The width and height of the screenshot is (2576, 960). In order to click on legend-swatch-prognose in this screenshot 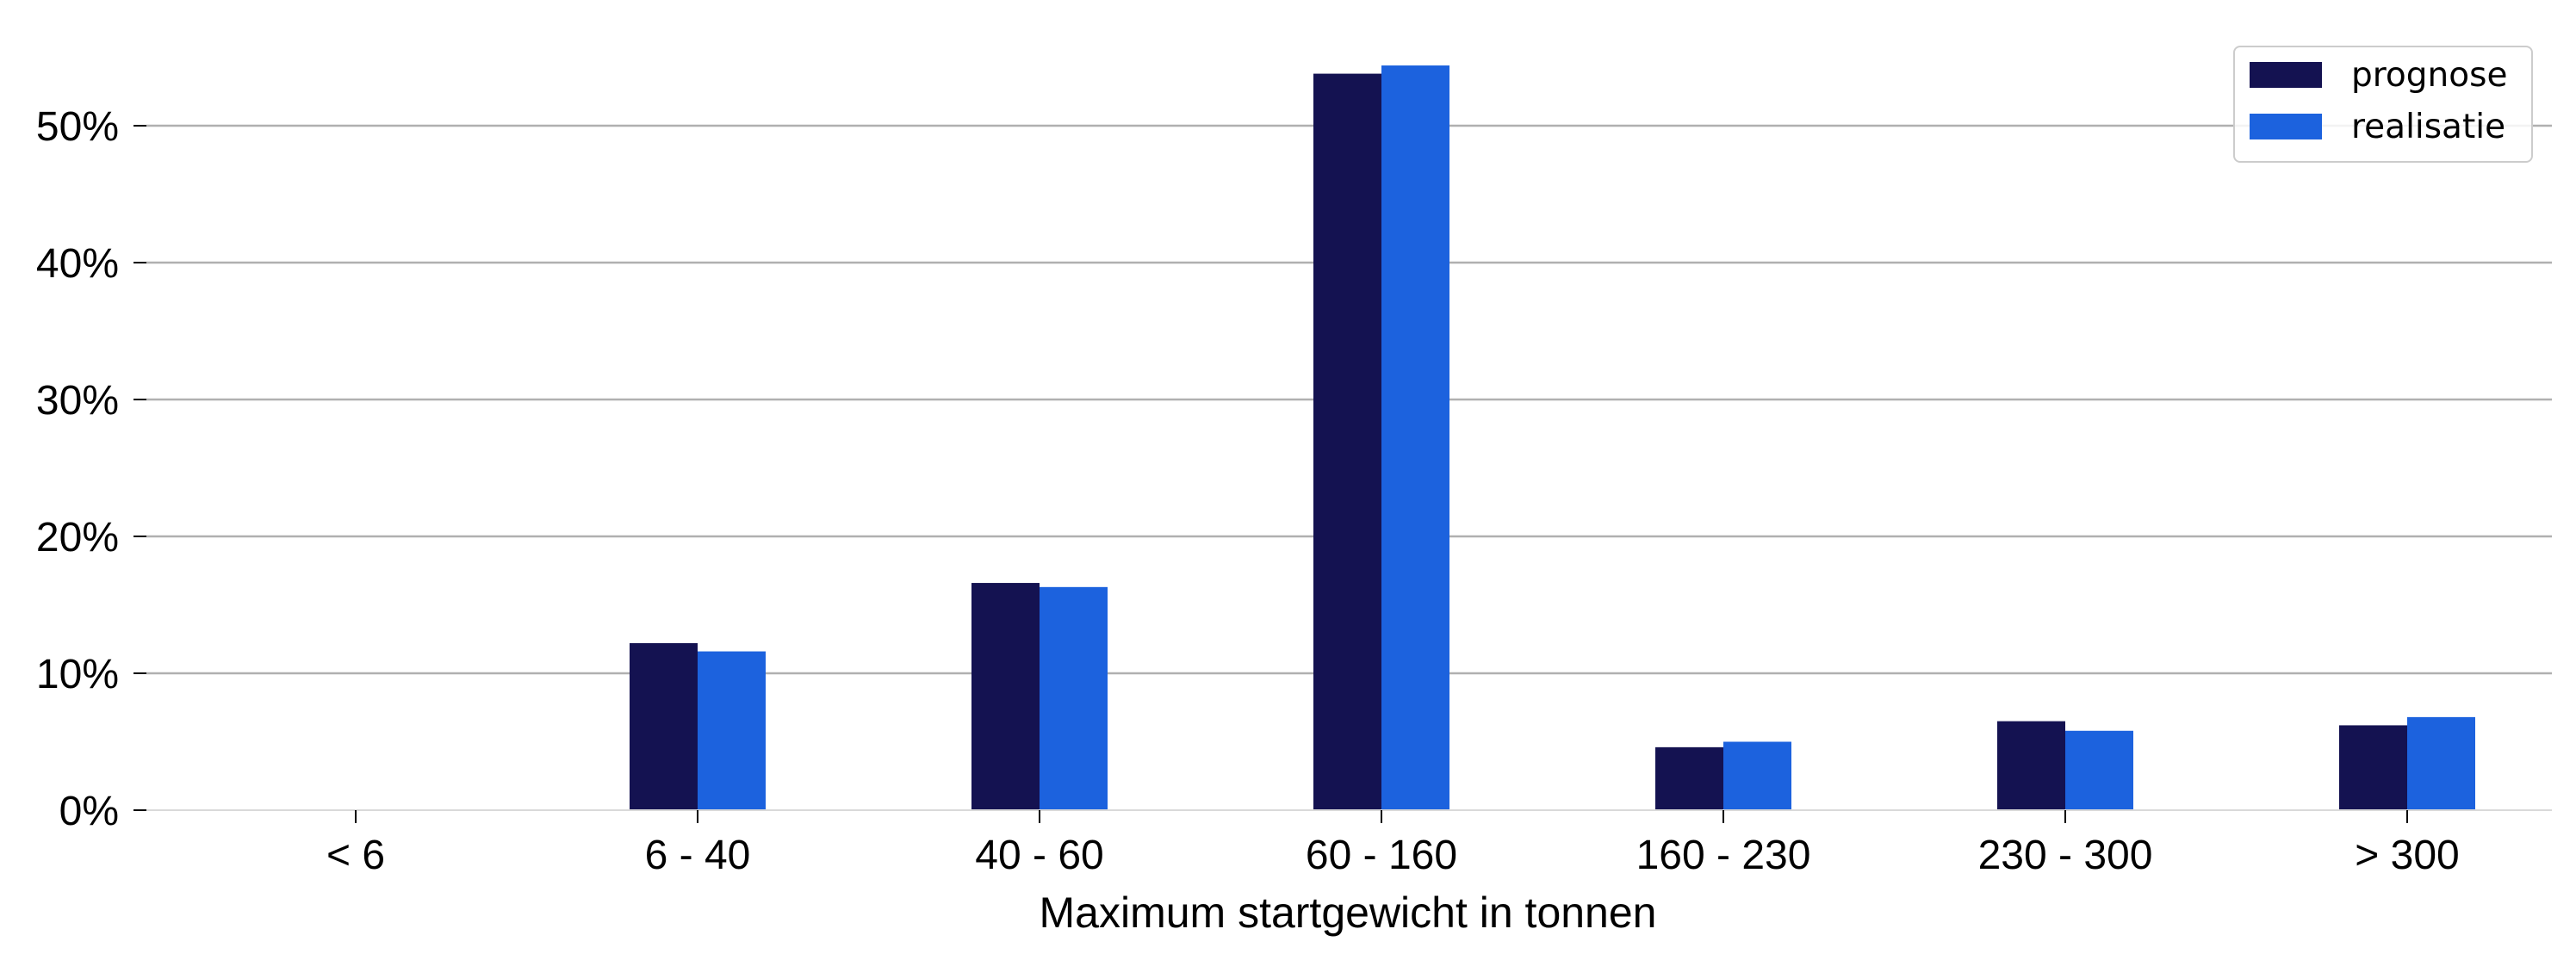, I will do `click(2286, 75)`.